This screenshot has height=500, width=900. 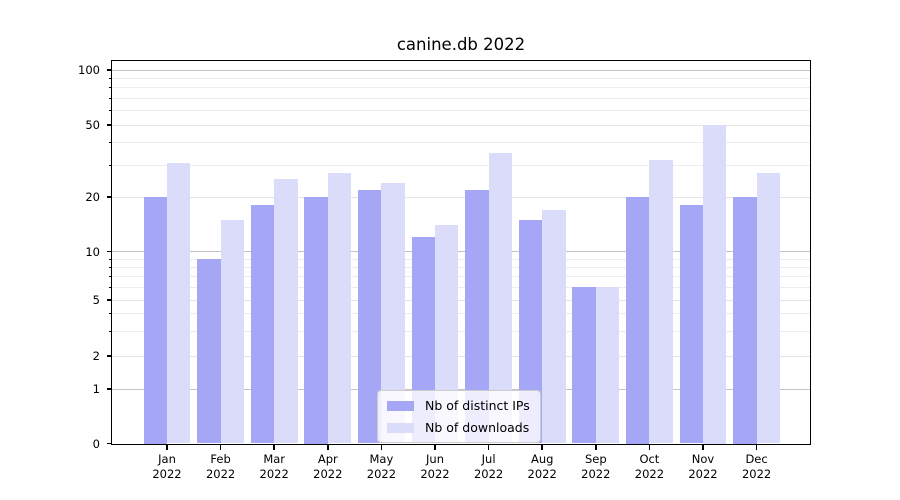 I want to click on x-tick-label: Oct 2022, so click(x=649, y=466).